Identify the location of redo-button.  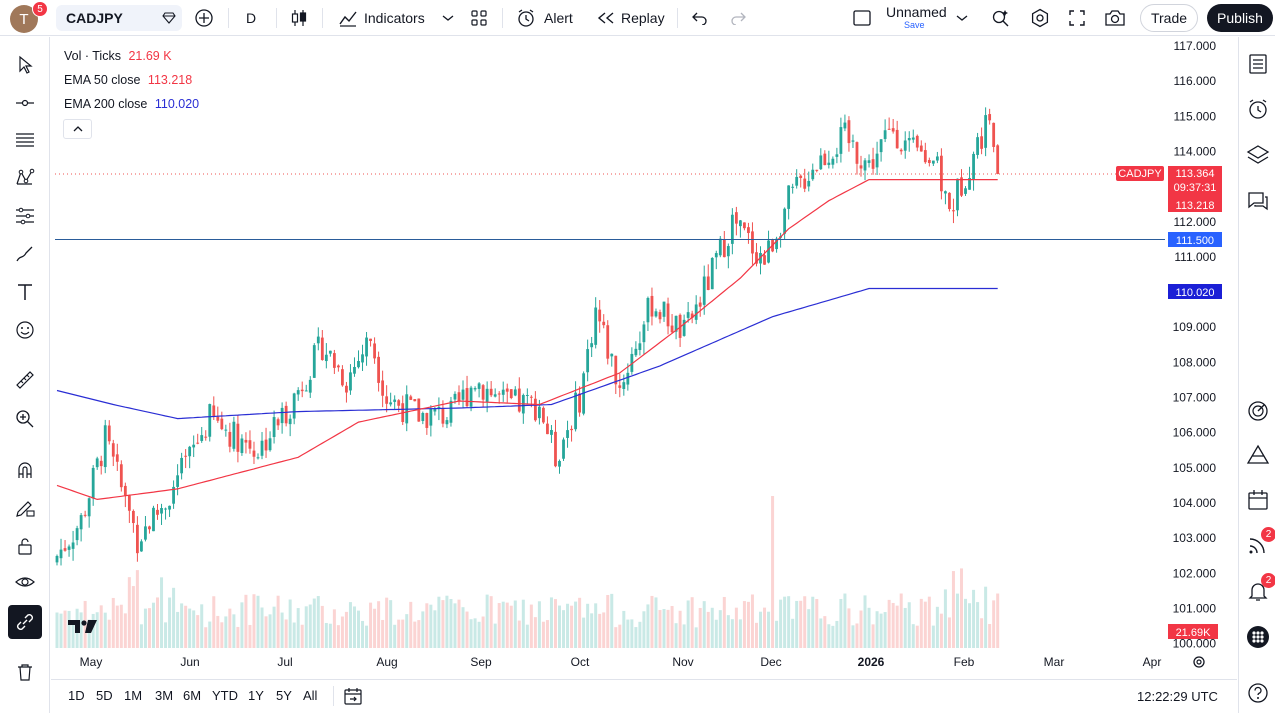
(738, 18).